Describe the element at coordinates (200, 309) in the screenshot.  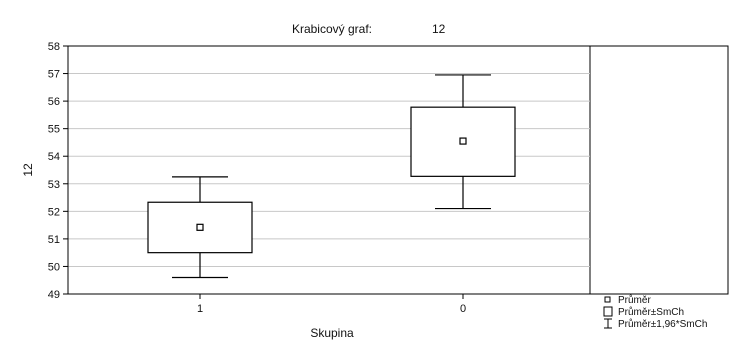
I see `x-tick-label: 1` at that location.